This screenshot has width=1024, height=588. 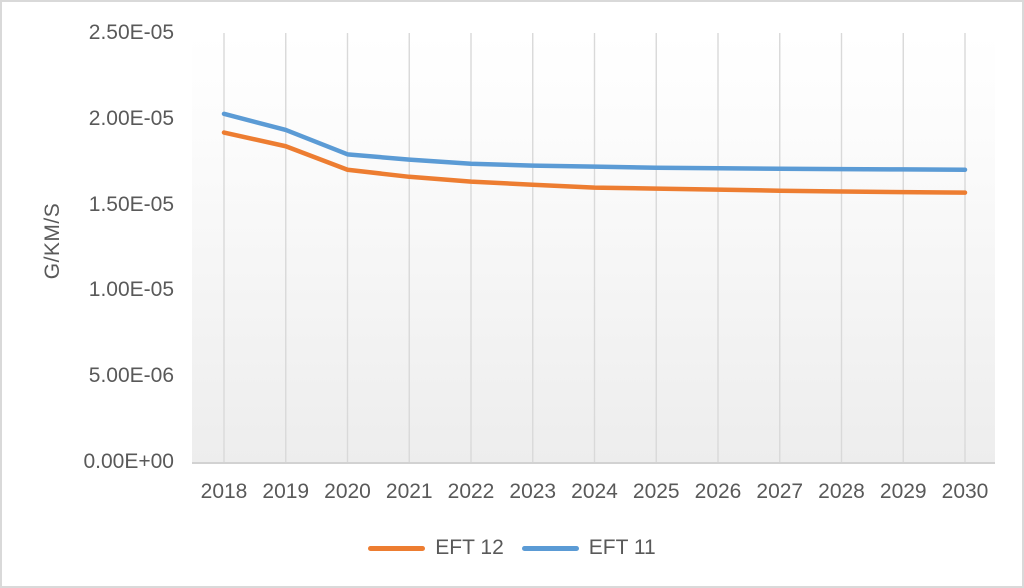 What do you see at coordinates (965, 491) in the screenshot?
I see `x-tick-label: 2030` at bounding box center [965, 491].